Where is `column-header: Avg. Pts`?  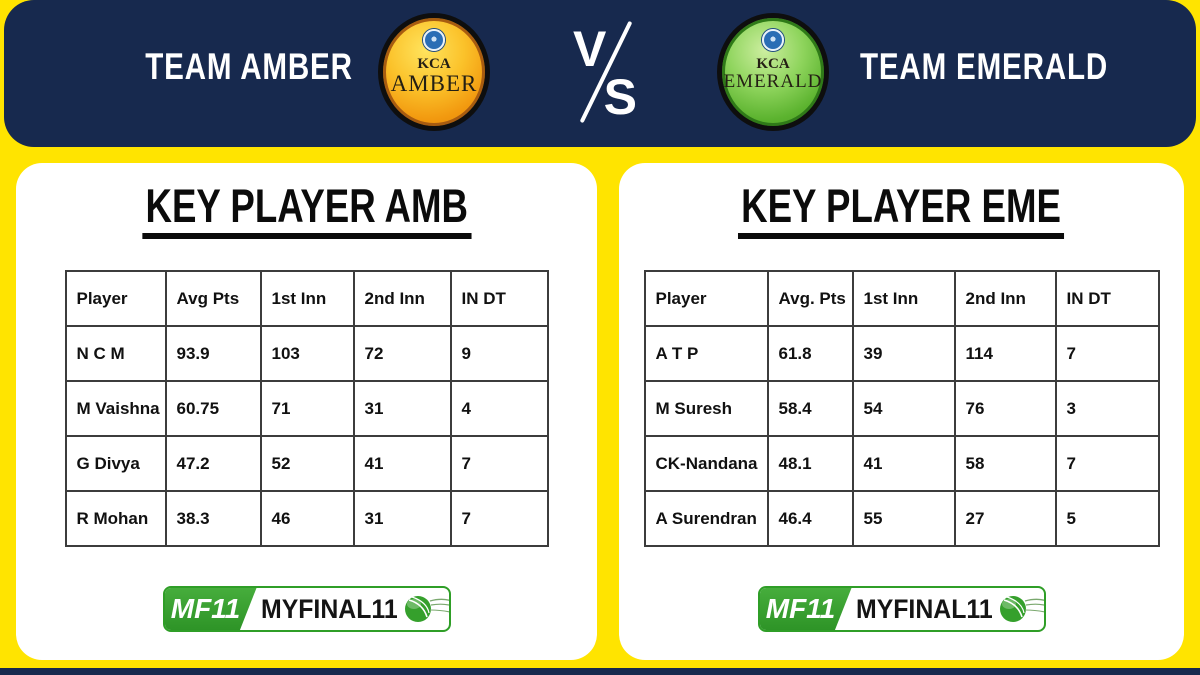
column-header: Avg. Pts is located at coordinates (810, 299).